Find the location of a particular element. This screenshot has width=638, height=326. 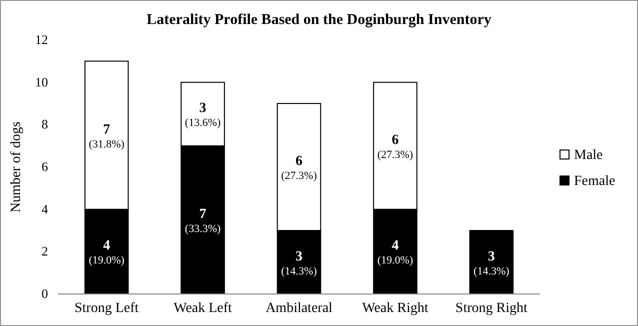

chart-title: Laterality Profile Based on the Doginburgh Inventory is located at coordinates (319, 20).